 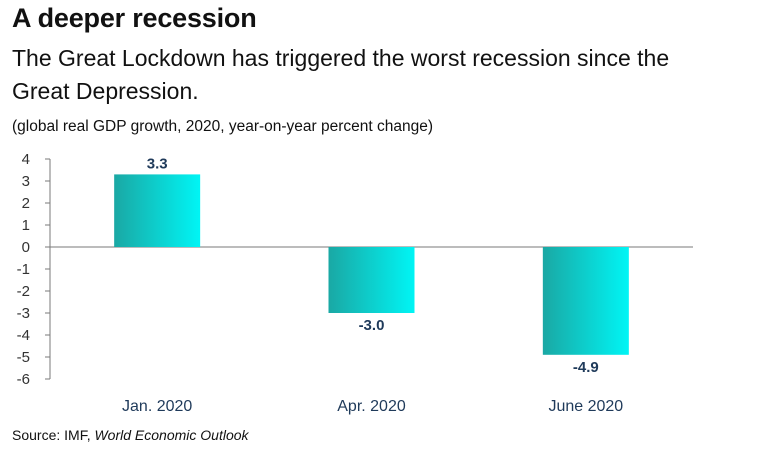 I want to click on y-tick-label: -3, so click(x=23, y=313).